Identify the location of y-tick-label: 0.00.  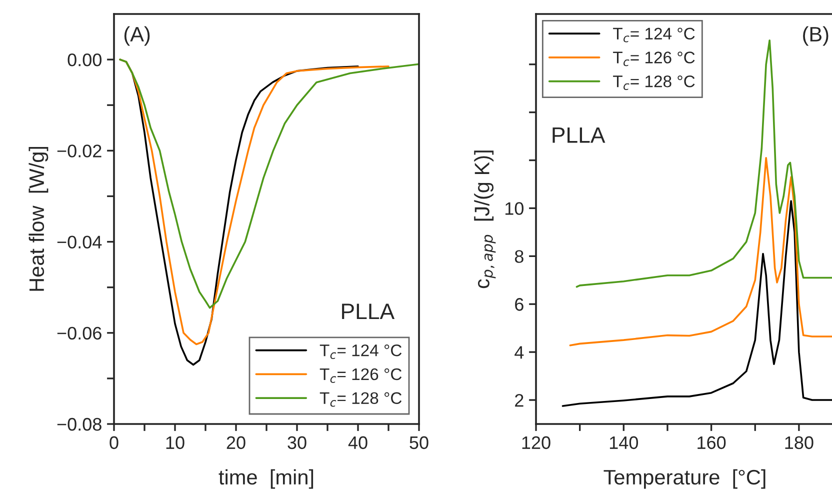
(85, 59).